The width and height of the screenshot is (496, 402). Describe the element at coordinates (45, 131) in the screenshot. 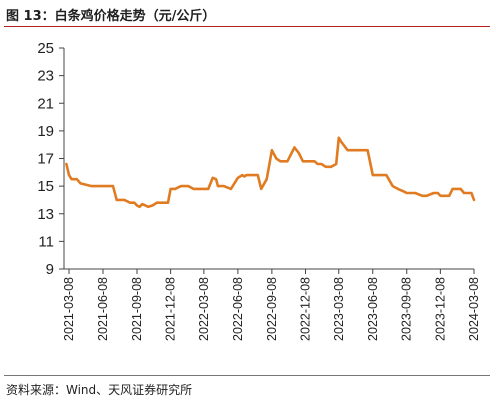

I see `y-tick-label: 19` at that location.